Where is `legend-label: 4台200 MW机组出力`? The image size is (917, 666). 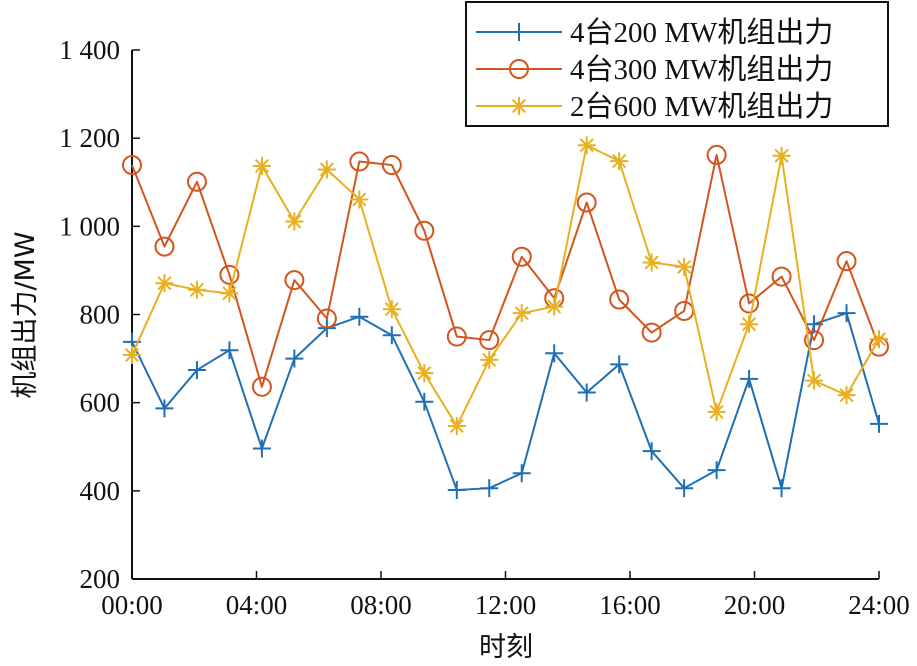
legend-label: 4台200 MW机组出力 is located at coordinates (701, 32).